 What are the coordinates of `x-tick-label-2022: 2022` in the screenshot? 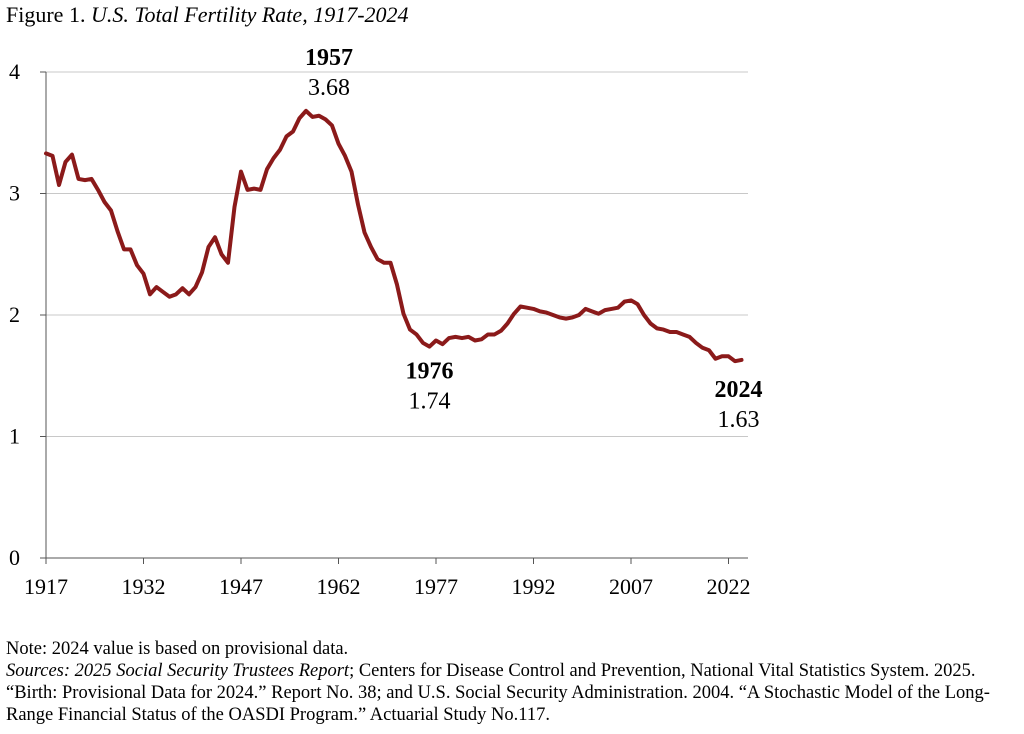 It's located at (729, 586).